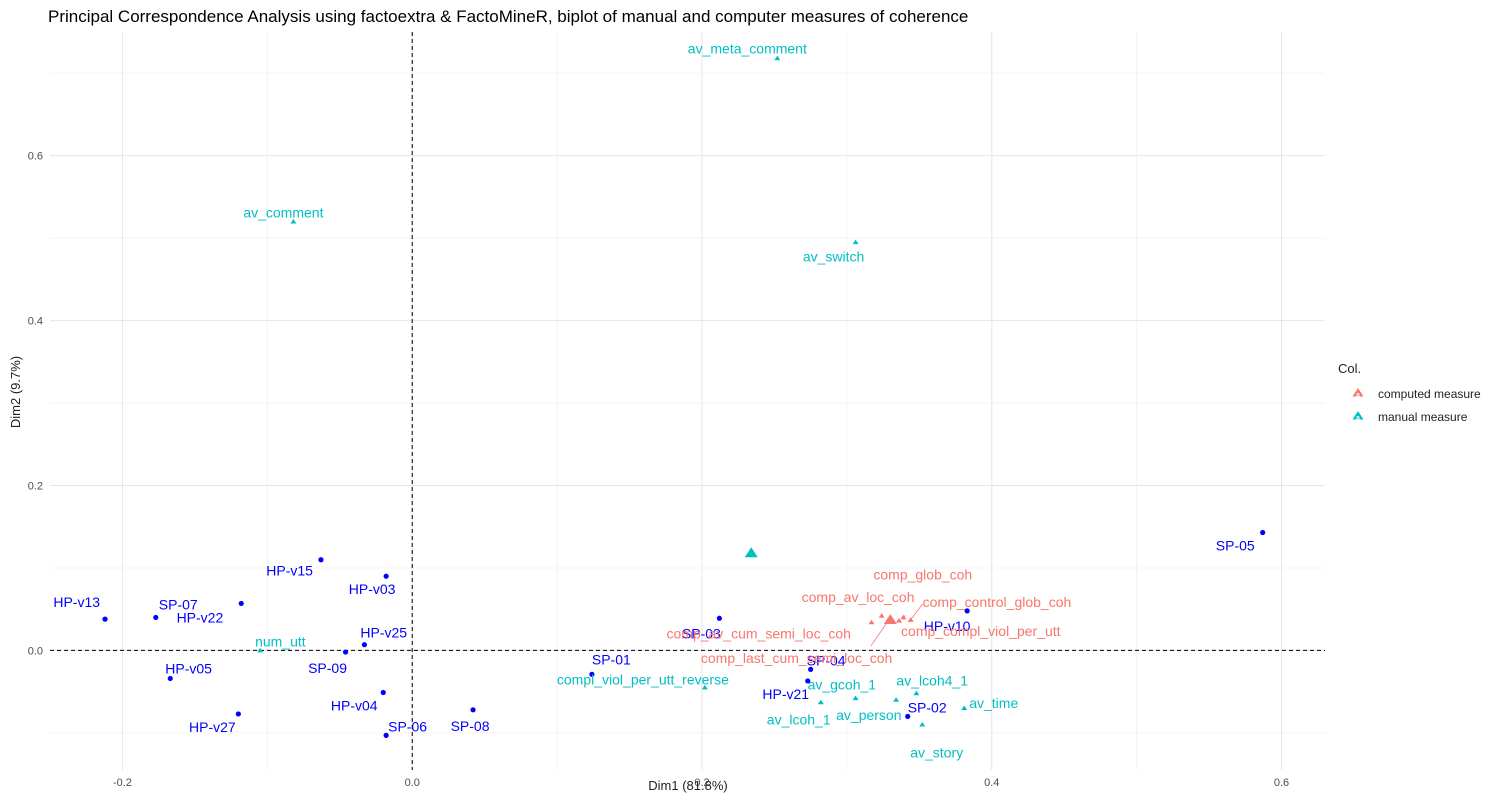 The width and height of the screenshot is (1500, 800). Describe the element at coordinates (283, 213) in the screenshot. I see `manual-label-av-comment: av_comment` at that location.